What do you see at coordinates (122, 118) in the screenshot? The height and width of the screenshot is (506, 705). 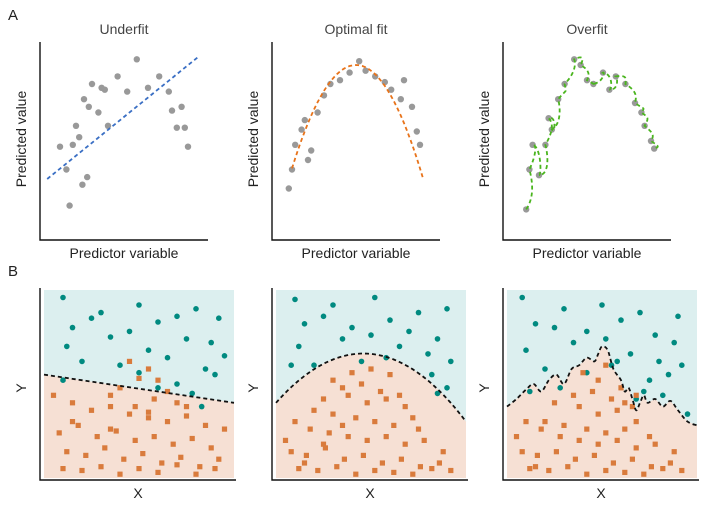 I see `fit-line` at bounding box center [122, 118].